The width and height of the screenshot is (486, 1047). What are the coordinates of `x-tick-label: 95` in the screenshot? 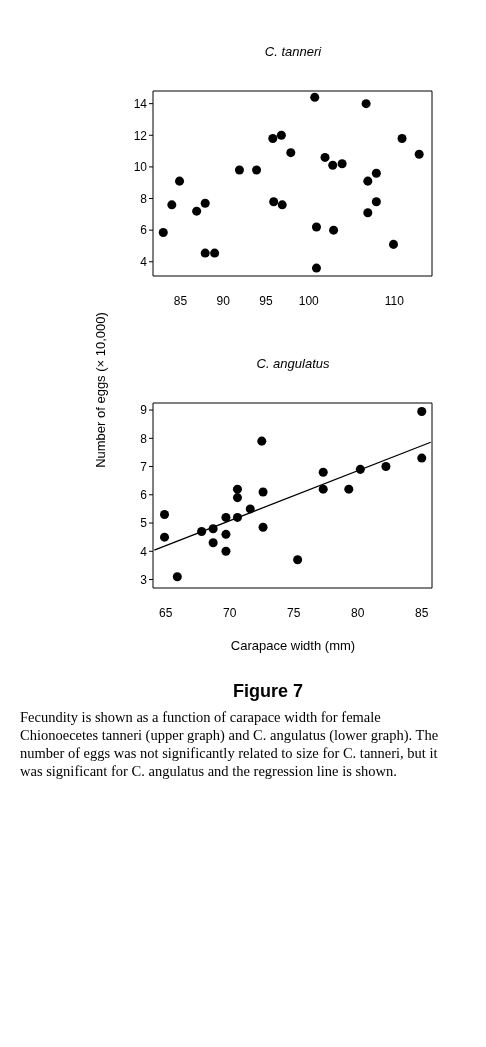 It's located at (266, 300).